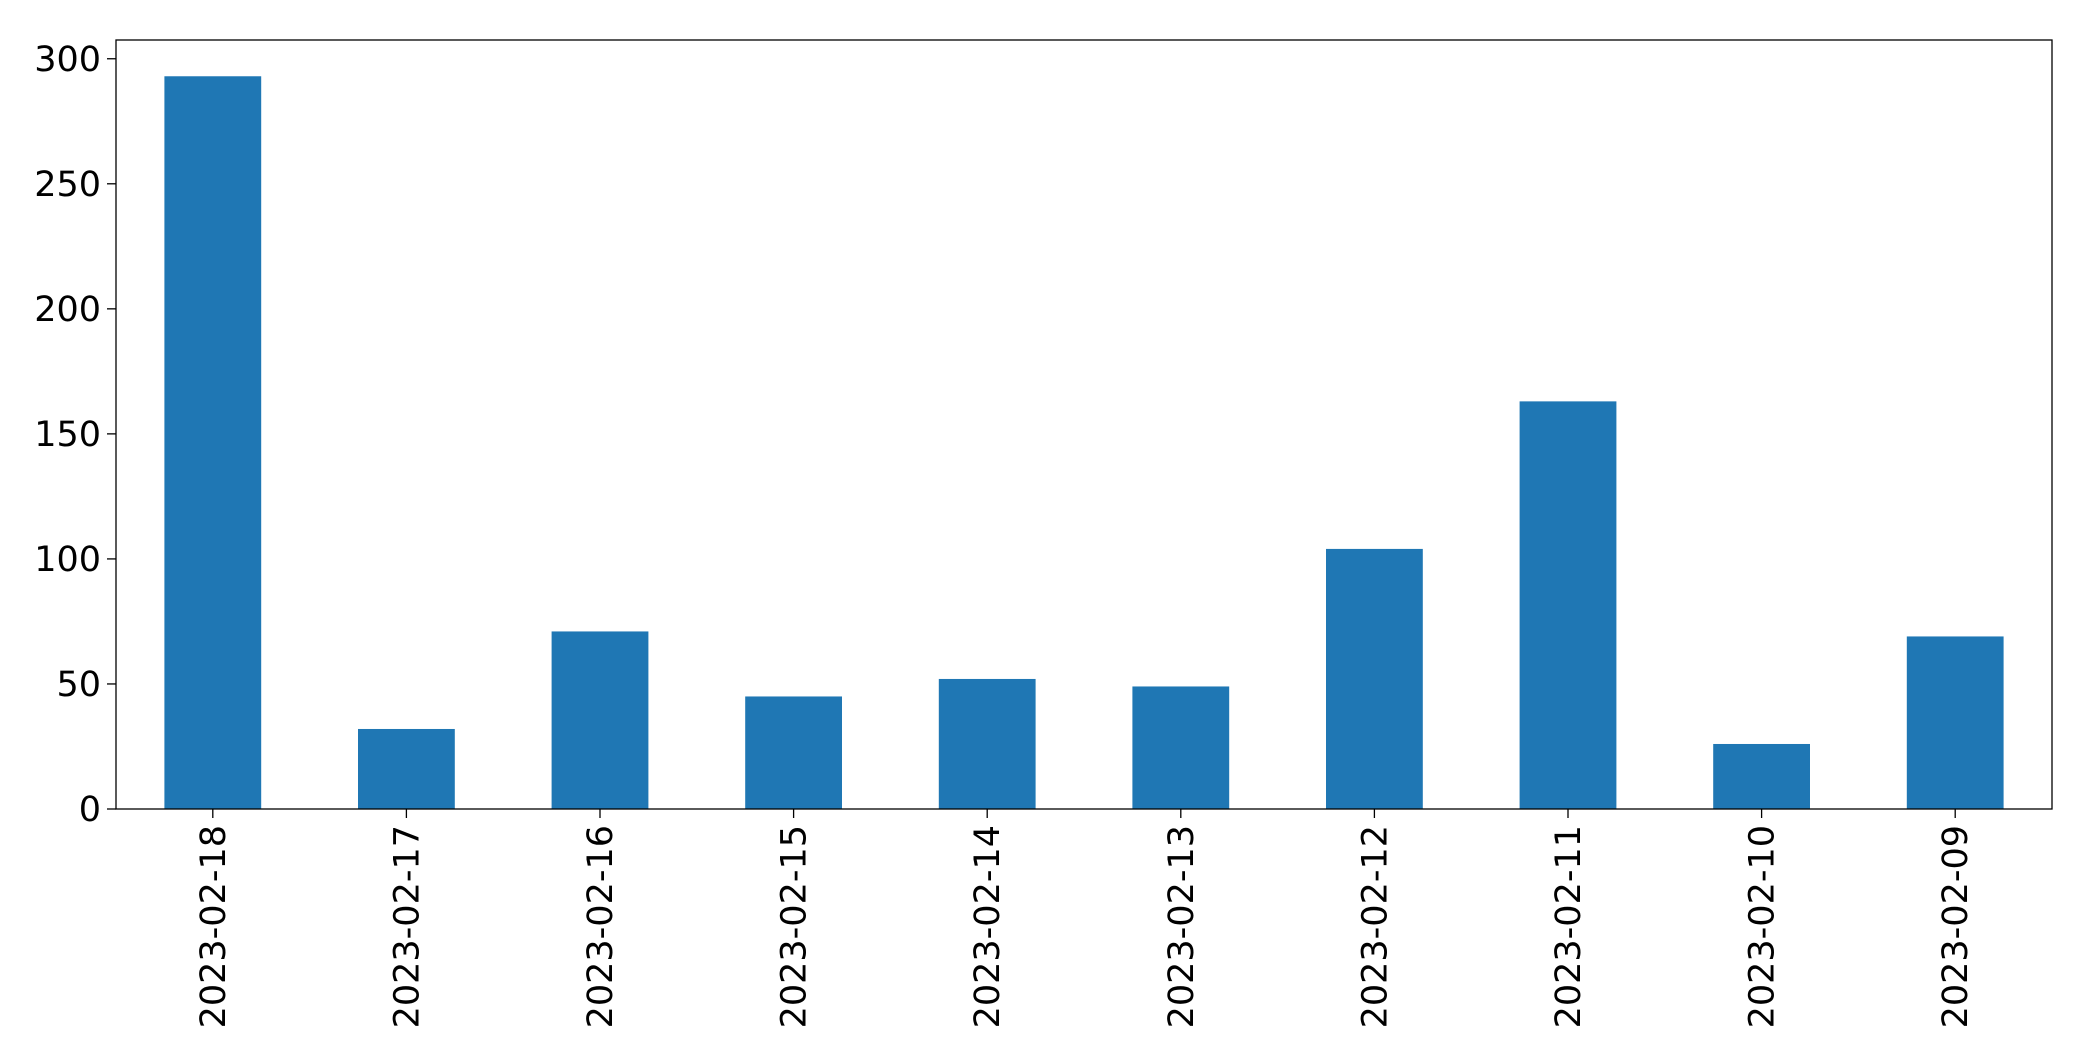  I want to click on x-tick-label: 2023-02-13, so click(1182, 926).